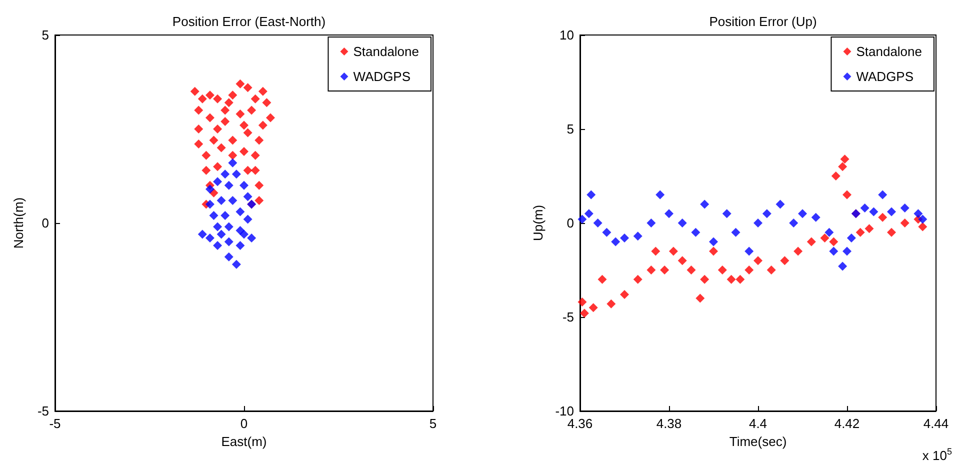 The image size is (966, 468). Describe the element at coordinates (244, 441) in the screenshot. I see `x-axis-title: East(m)` at that location.